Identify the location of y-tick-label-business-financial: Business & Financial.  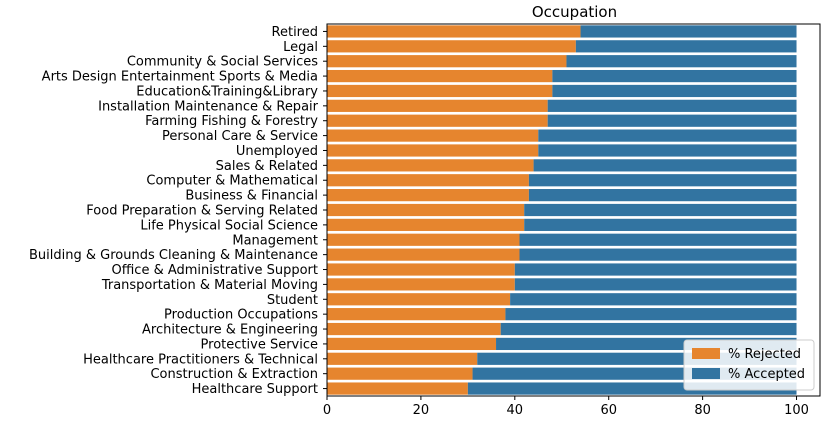
(251, 196).